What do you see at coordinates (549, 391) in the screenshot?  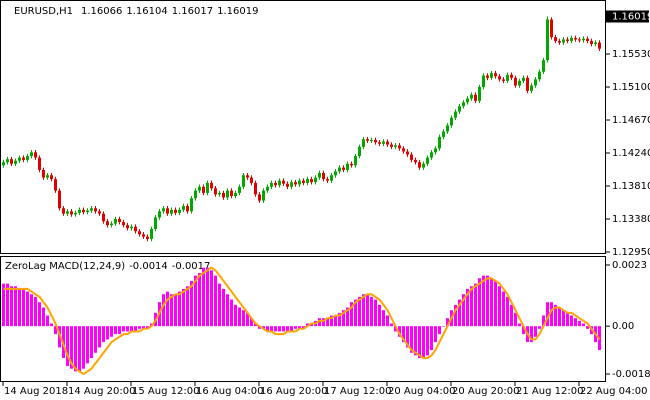 I see `x-tick-label: 21 Aug 12:00` at bounding box center [549, 391].